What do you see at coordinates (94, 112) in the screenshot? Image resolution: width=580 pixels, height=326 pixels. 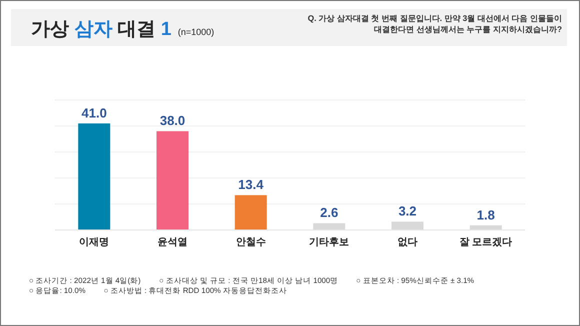 I see `data-label: 41.0` at bounding box center [94, 112].